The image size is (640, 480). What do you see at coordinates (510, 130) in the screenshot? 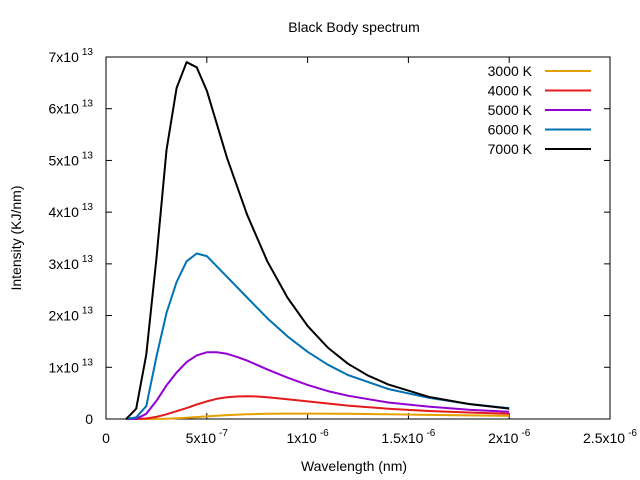
I see `legend-label: 6000 K` at bounding box center [510, 130].